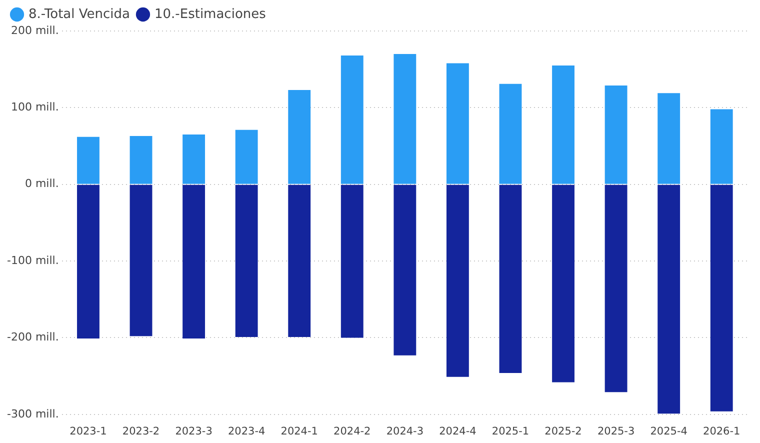 The height and width of the screenshot is (443, 760). I want to click on x-tick-label: 2025-3, so click(616, 431).